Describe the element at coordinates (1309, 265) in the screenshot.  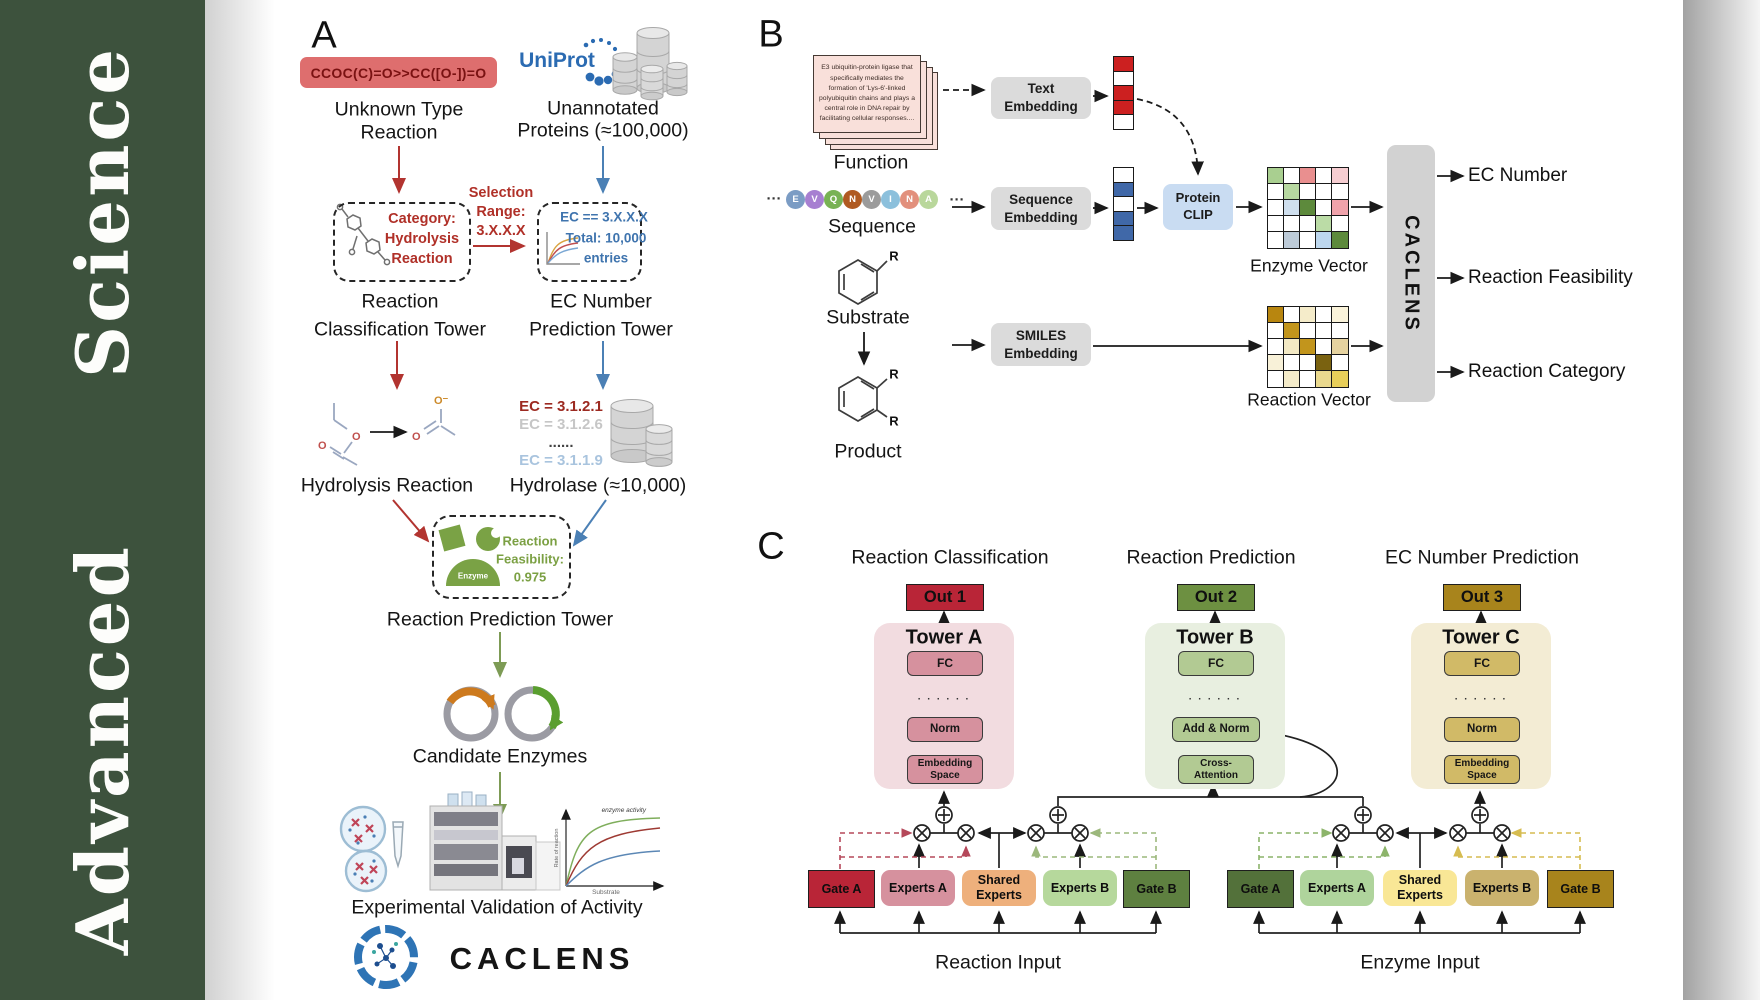
I see `enzyme-vector-label: Enzyme Vector` at that location.